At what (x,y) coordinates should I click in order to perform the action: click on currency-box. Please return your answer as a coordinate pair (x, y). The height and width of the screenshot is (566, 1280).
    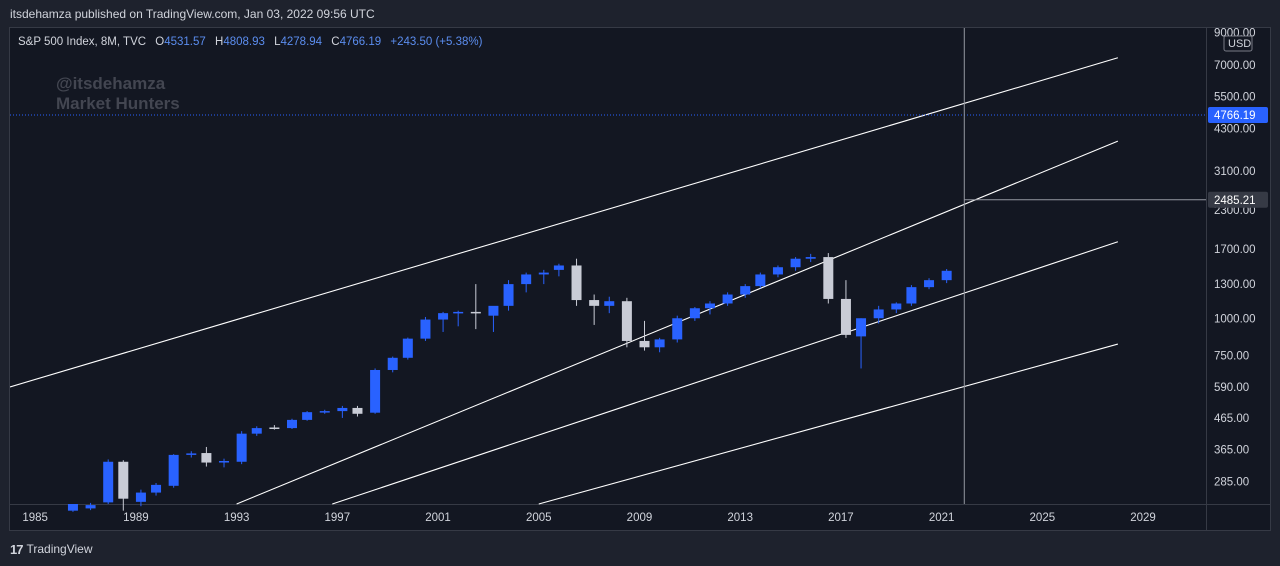
    Looking at the image, I should click on (1238, 43).